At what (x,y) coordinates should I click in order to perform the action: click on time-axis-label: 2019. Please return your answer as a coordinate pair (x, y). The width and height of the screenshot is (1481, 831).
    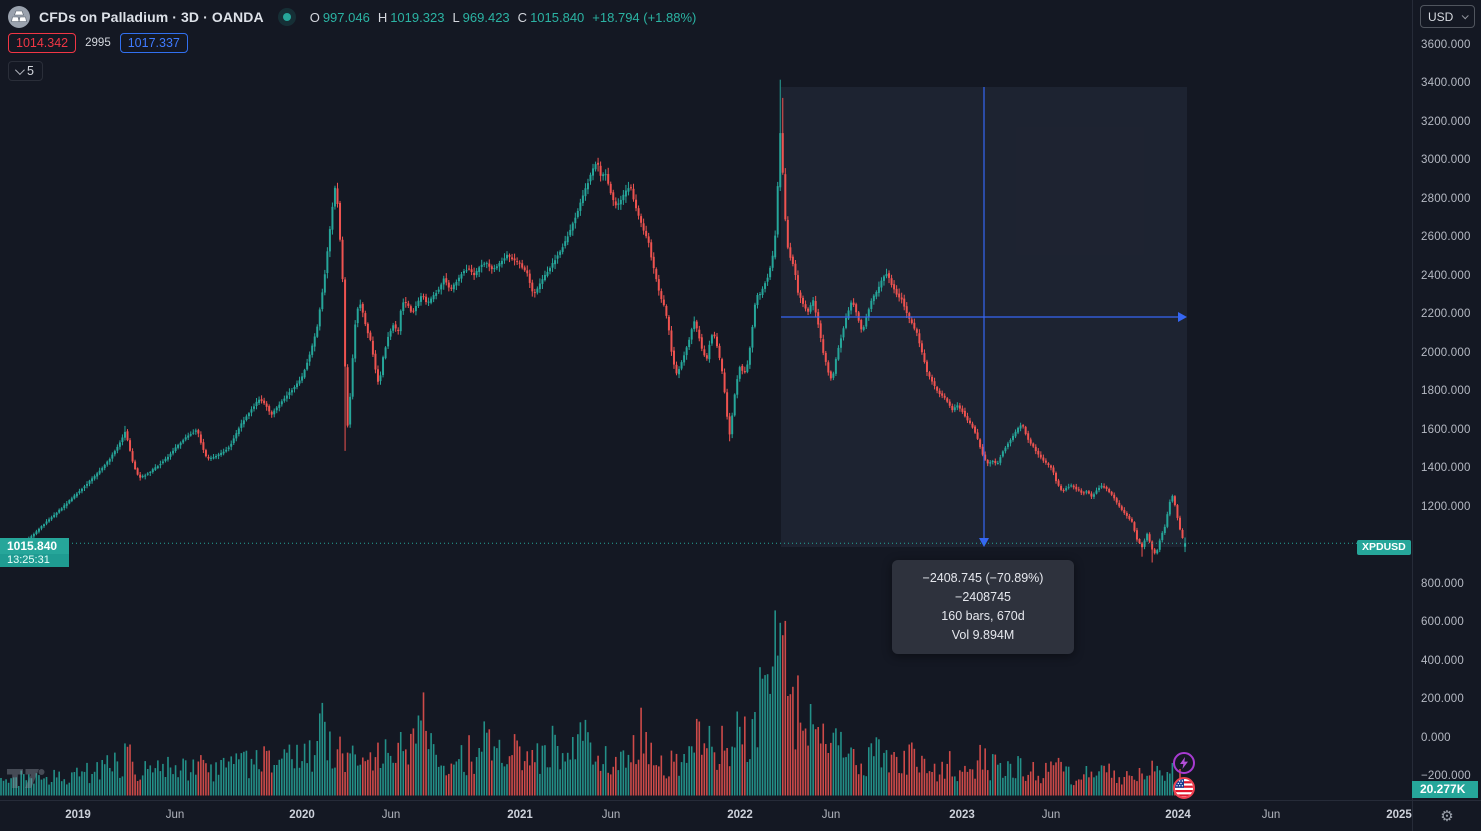
    Looking at the image, I should click on (78, 815).